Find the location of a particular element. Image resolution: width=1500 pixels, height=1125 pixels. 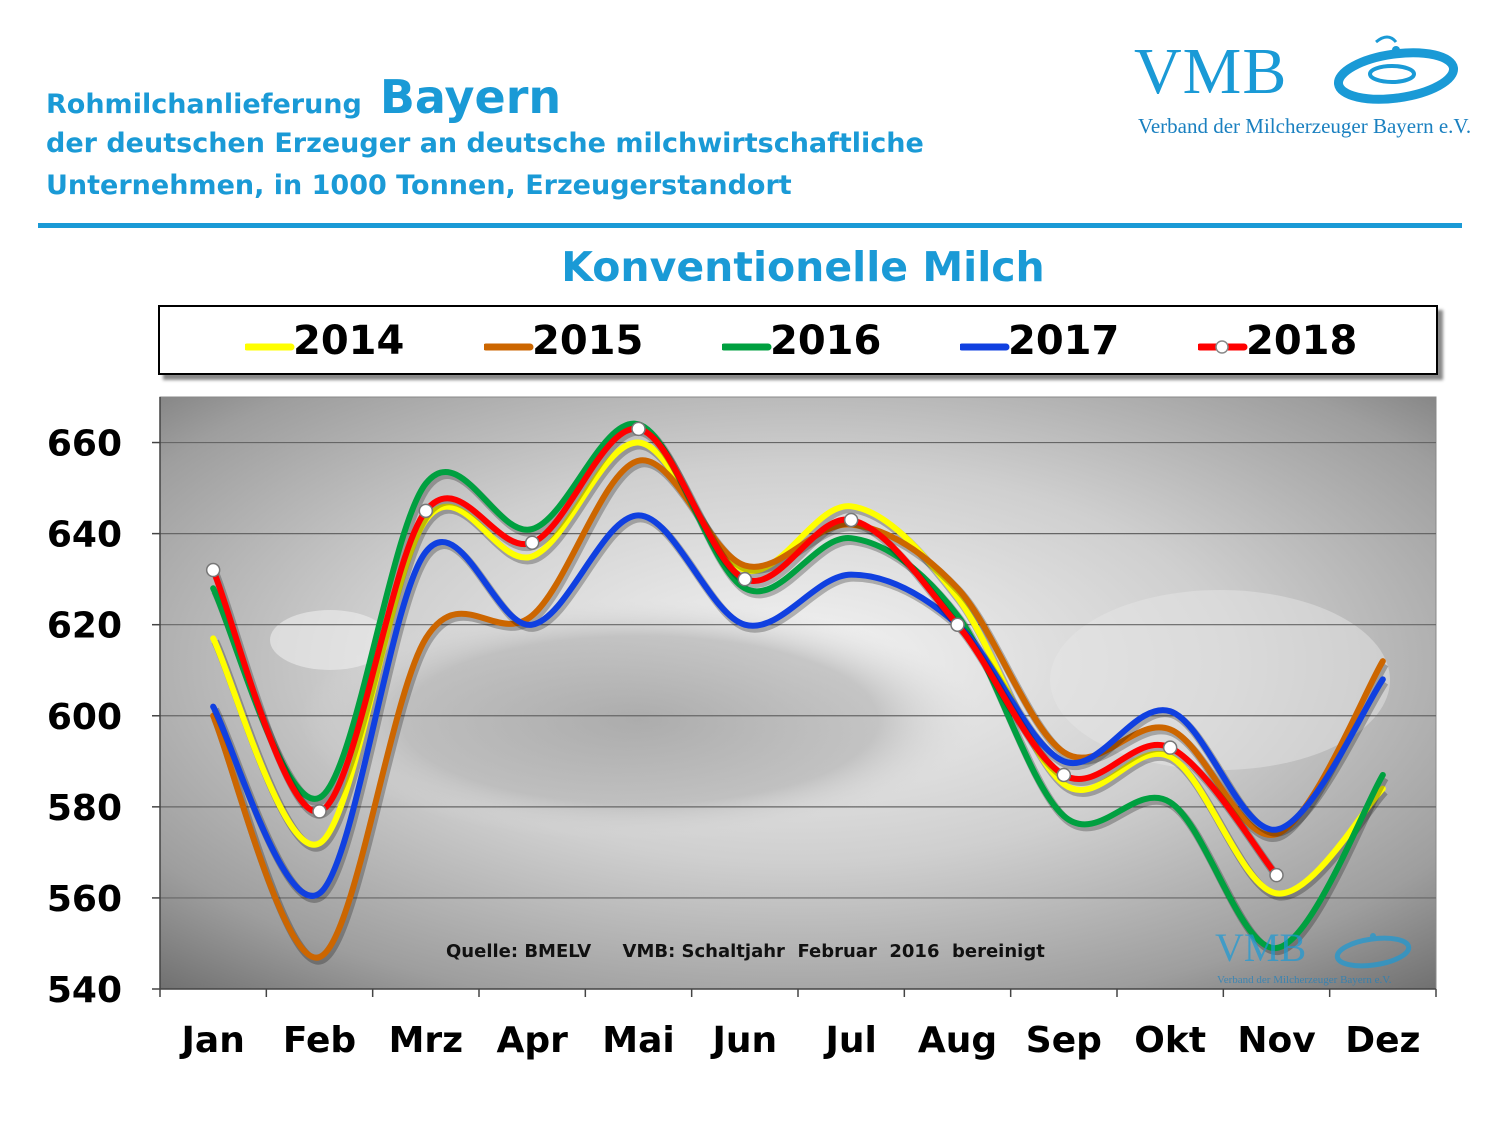

x-tick-Okt: Okt is located at coordinates (1170, 1040).